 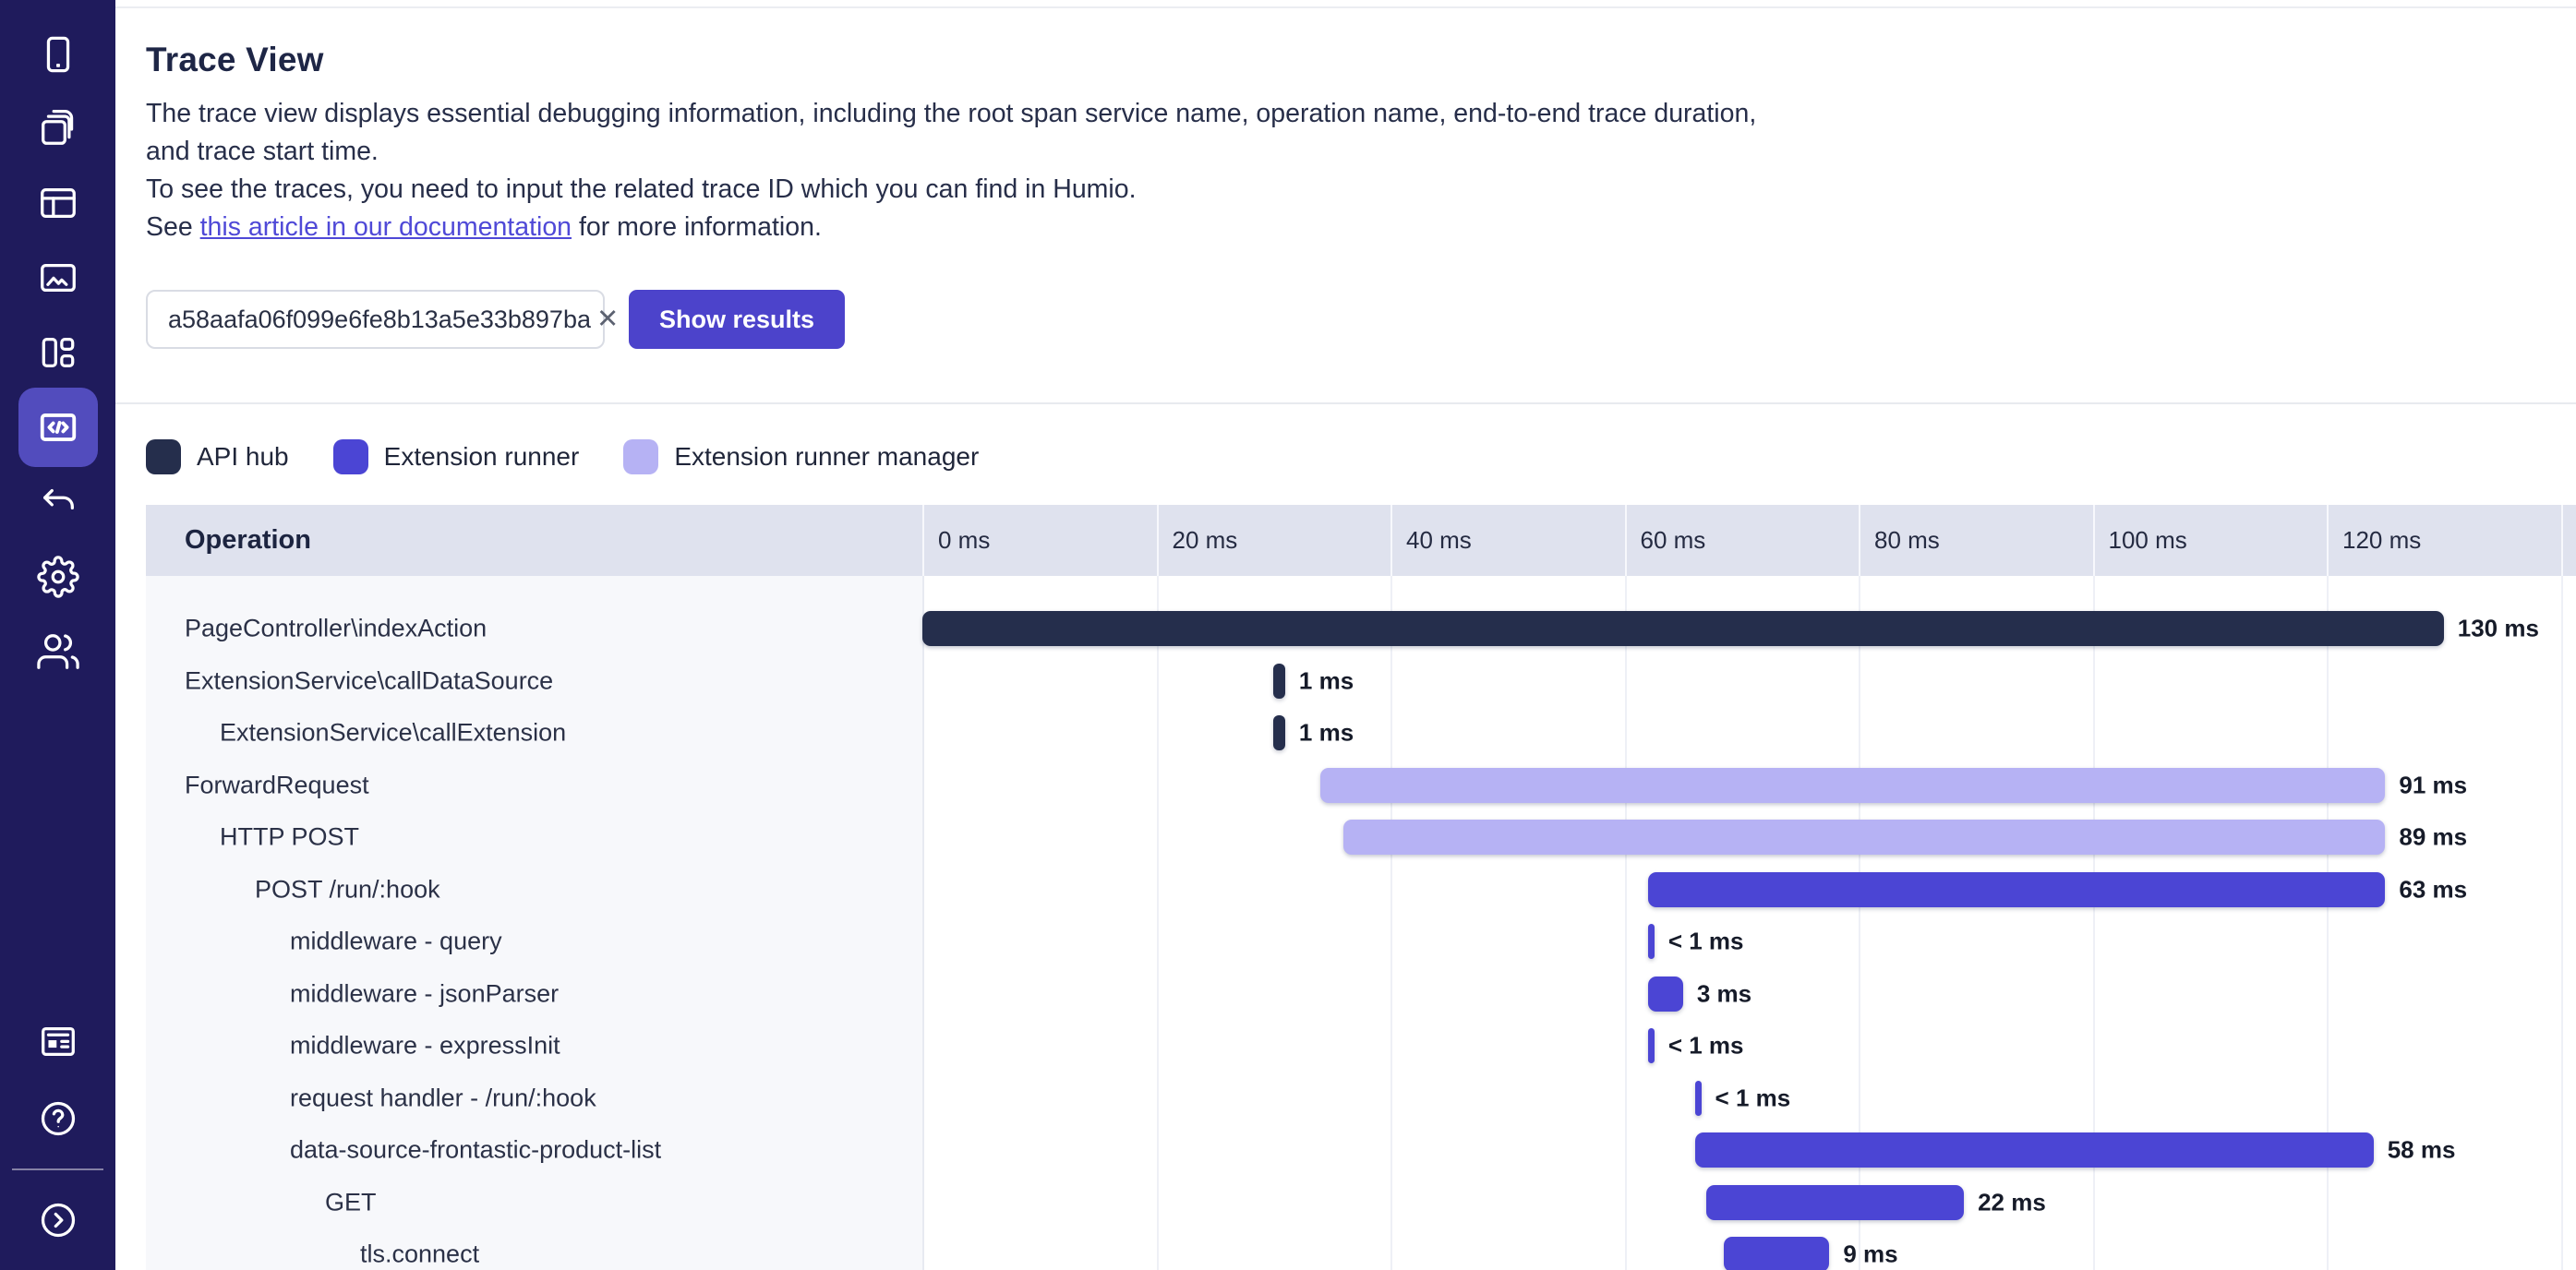 I want to click on layout-icon, so click(x=58, y=203).